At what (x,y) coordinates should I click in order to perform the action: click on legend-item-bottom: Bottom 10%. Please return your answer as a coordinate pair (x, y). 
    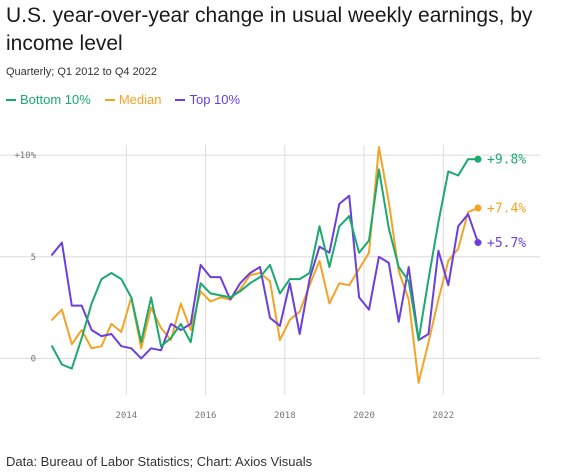
    Looking at the image, I should click on (48, 99).